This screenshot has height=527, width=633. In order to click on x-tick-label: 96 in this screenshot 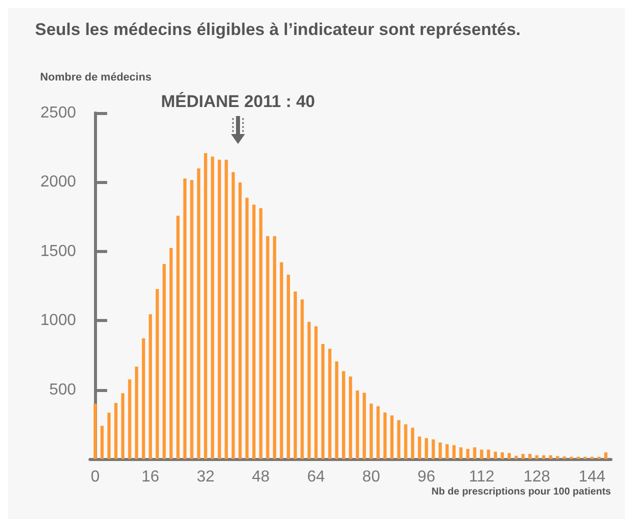, I will do `click(427, 477)`.